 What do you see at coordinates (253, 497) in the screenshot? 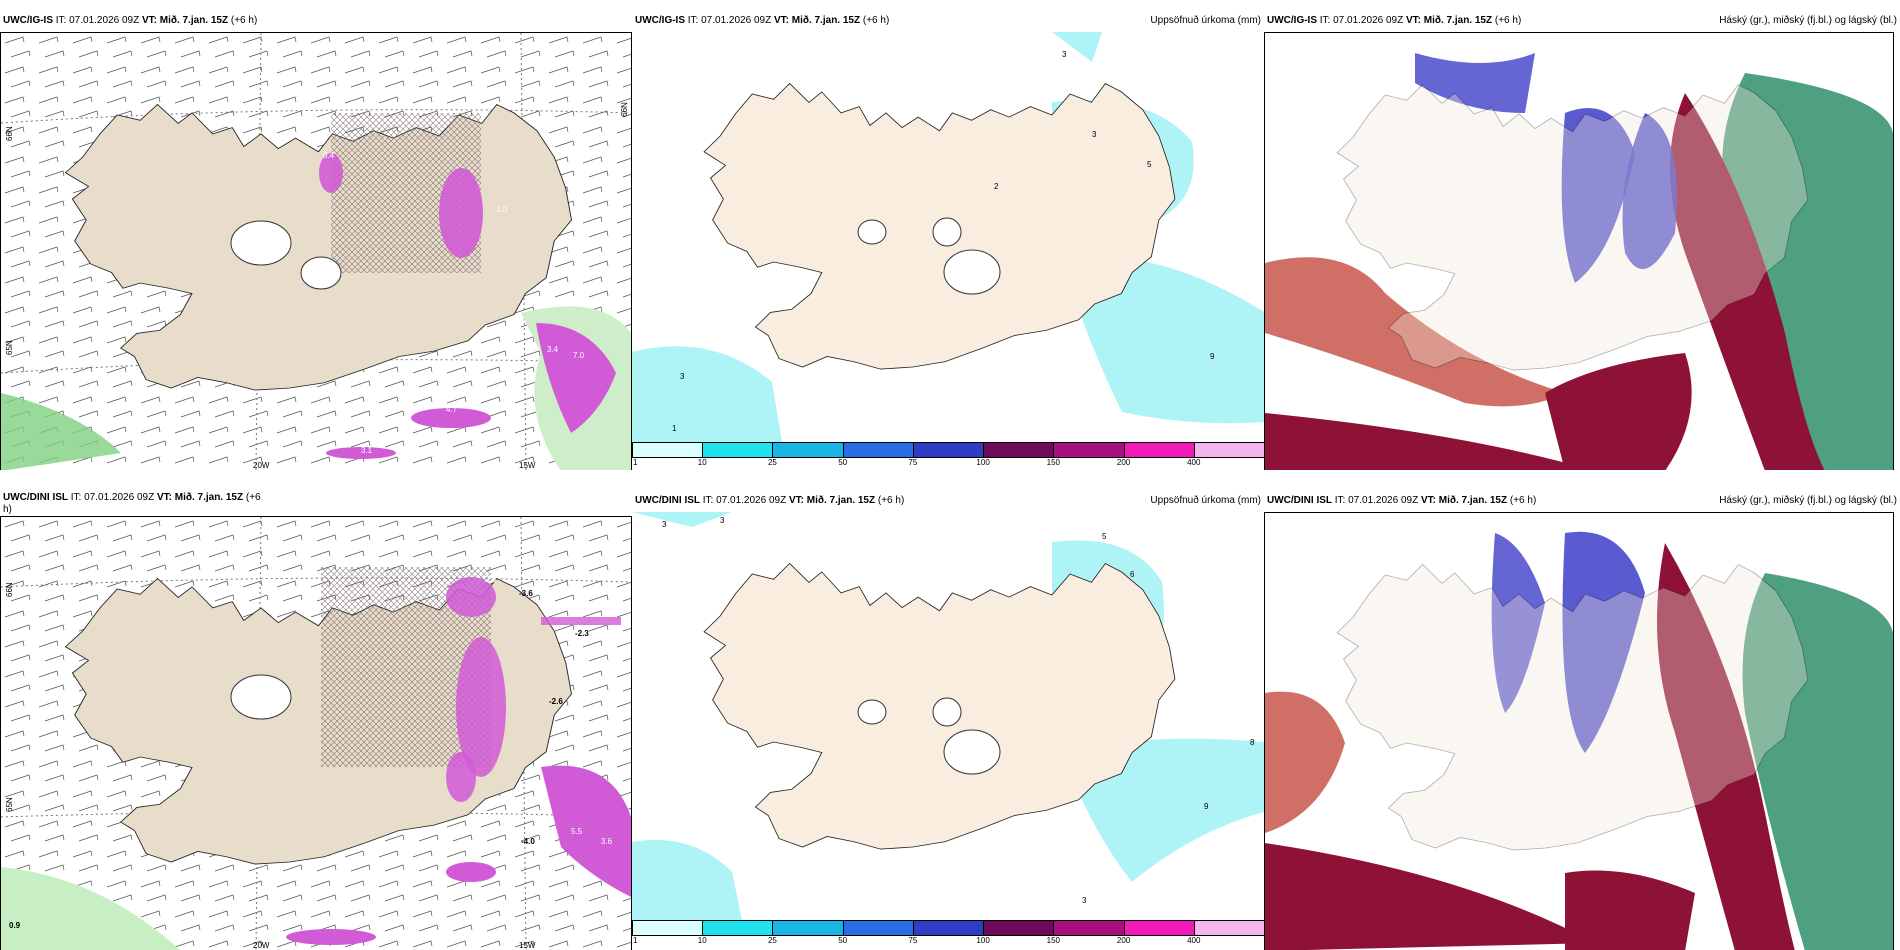
I see `lead-time: (+6` at bounding box center [253, 497].